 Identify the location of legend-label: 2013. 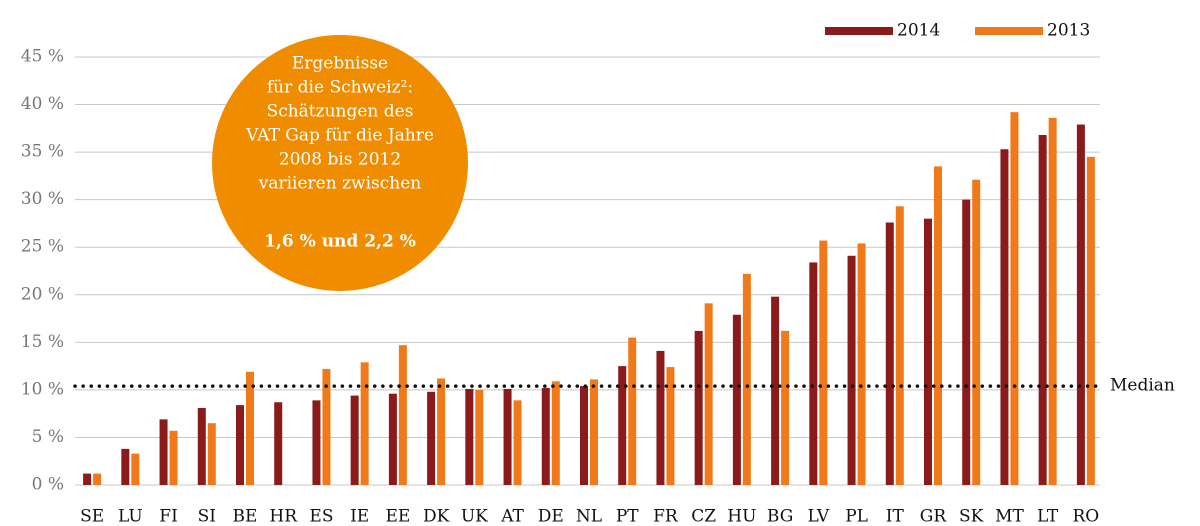
(1068, 31).